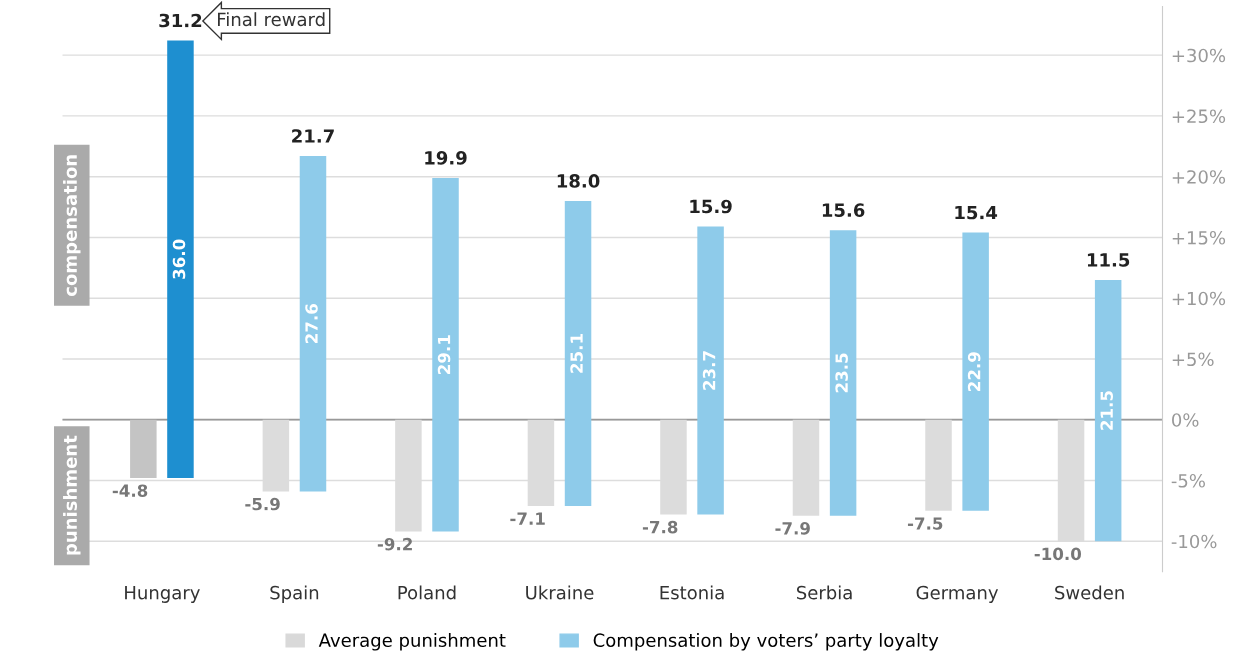 Image resolution: width=1250 pixels, height=657 pixels. What do you see at coordinates (446, 158) in the screenshot?
I see `total-label: 19.9` at bounding box center [446, 158].